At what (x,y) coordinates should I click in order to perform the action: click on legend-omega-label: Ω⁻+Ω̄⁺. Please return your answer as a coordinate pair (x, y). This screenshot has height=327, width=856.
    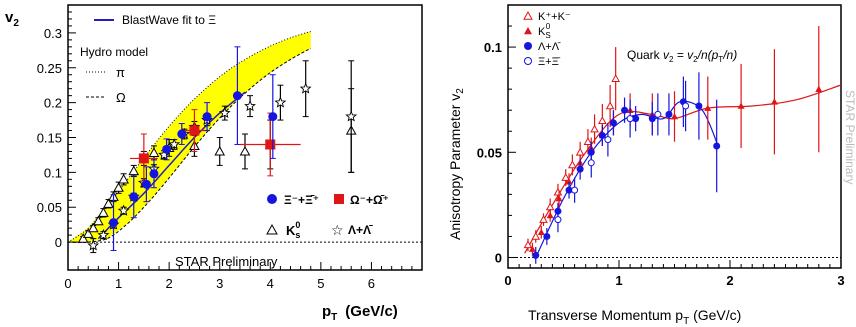
    Looking at the image, I should click on (369, 200).